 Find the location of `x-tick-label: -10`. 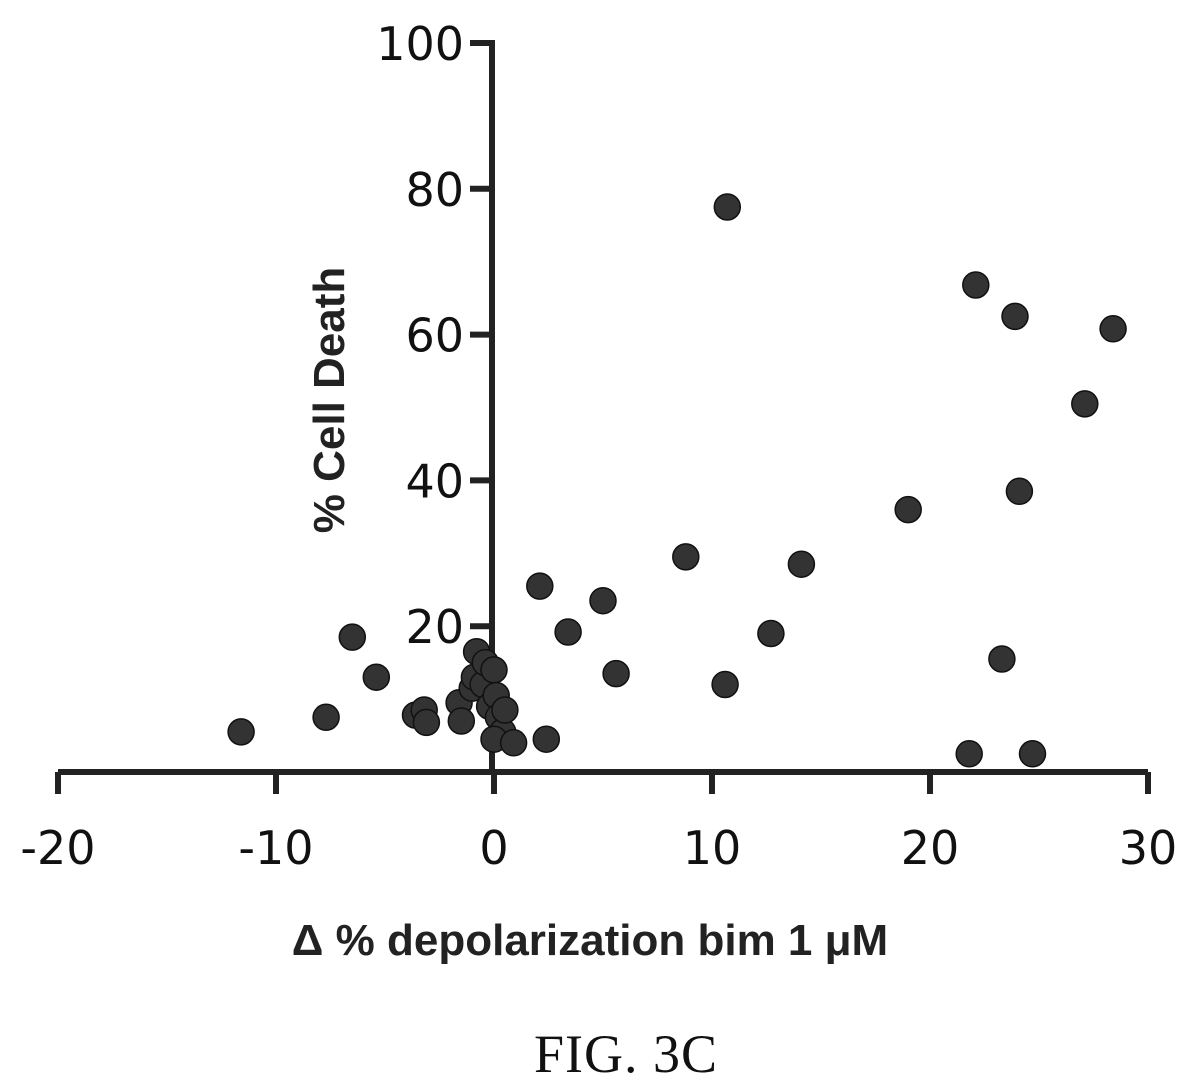

x-tick-label: -10 is located at coordinates (275, 848).